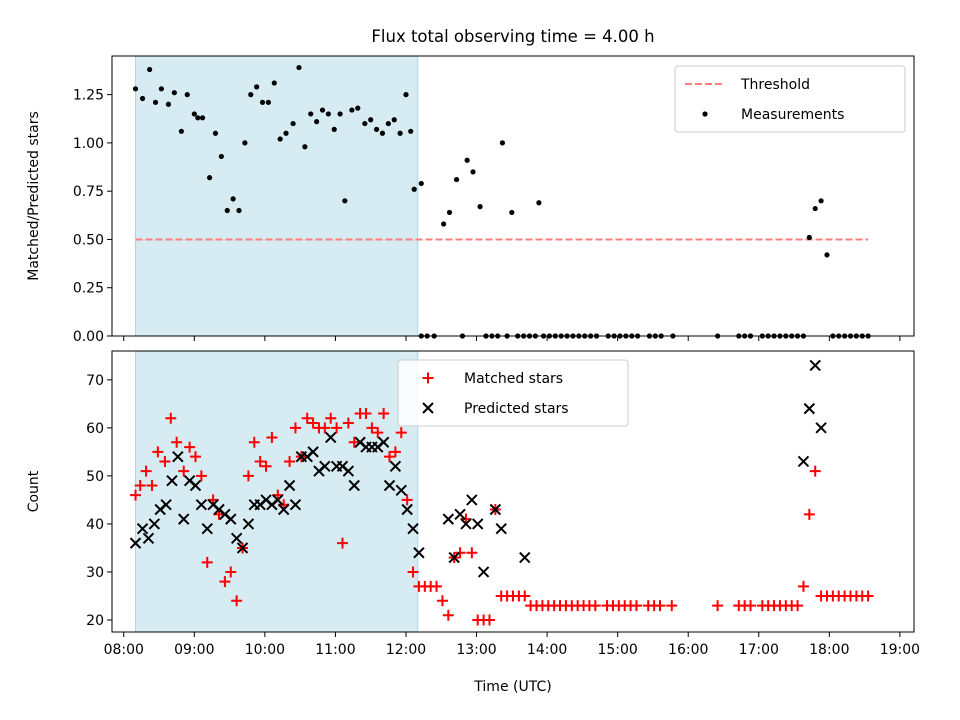 The width and height of the screenshot is (960, 720). Describe the element at coordinates (512, 687) in the screenshot. I see `x-axis-label: Time (UTC)` at that location.